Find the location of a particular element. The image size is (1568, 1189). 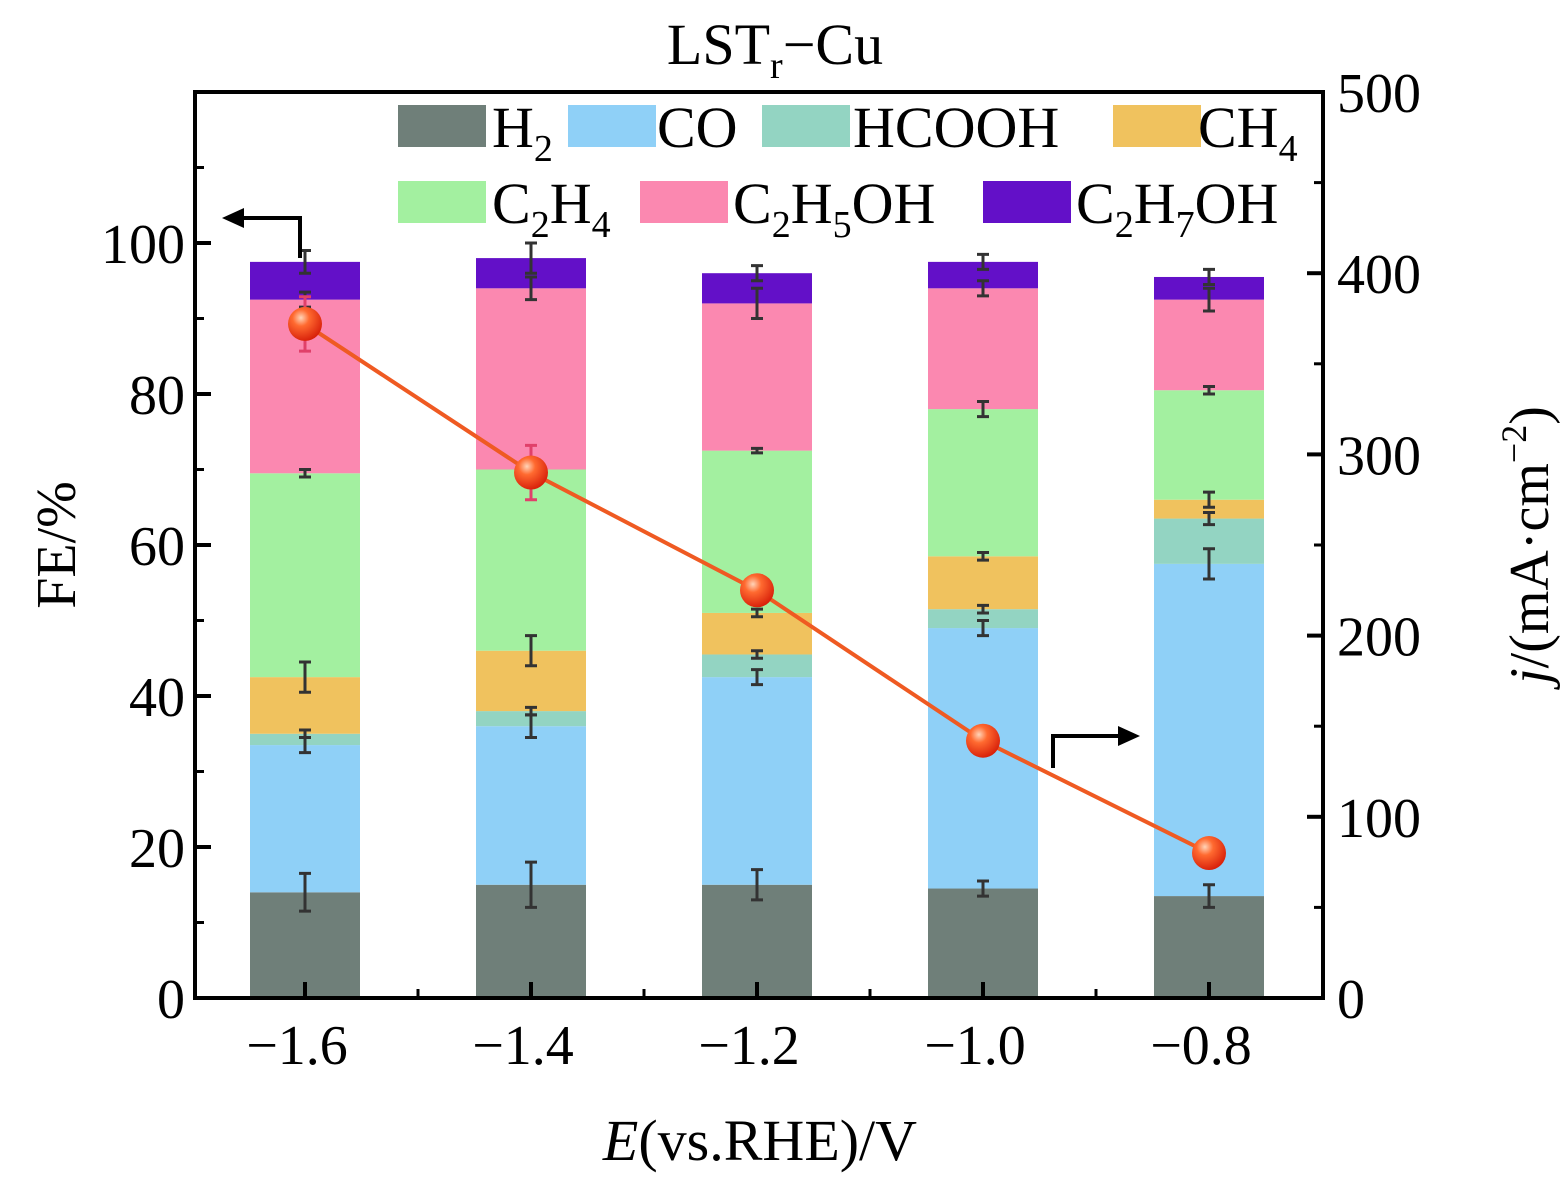

x-tick-label-3: −1.0 is located at coordinates (975, 1046).